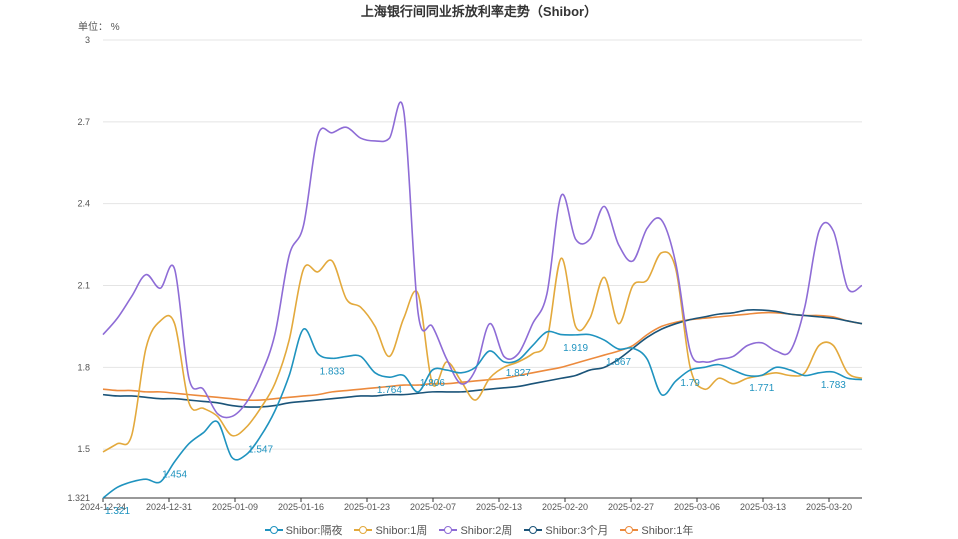 The height and width of the screenshot is (539, 958). I want to click on legend-item: Shibor:2周, so click(475, 530).